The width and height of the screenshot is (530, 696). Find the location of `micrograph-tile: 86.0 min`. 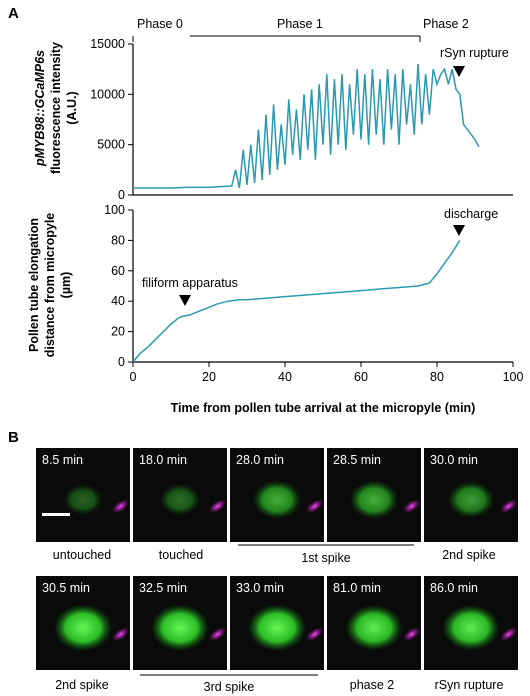

micrograph-tile: 86.0 min is located at coordinates (471, 623).